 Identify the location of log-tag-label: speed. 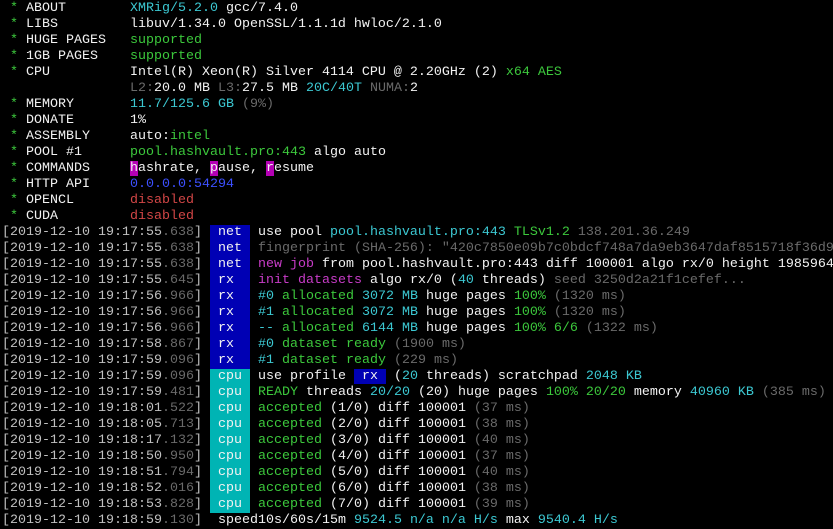
(237, 520).